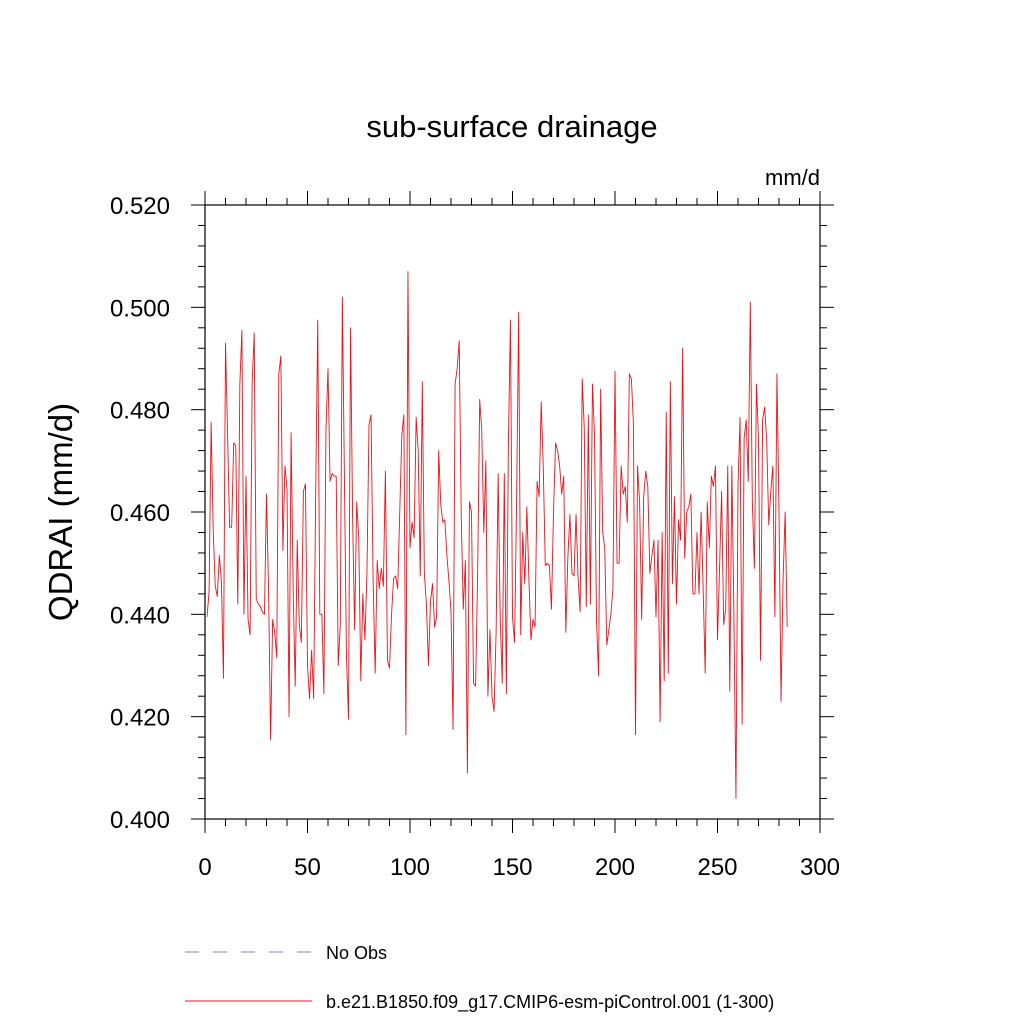  Describe the element at coordinates (512, 867) in the screenshot. I see `x-tick-label: 150` at that location.